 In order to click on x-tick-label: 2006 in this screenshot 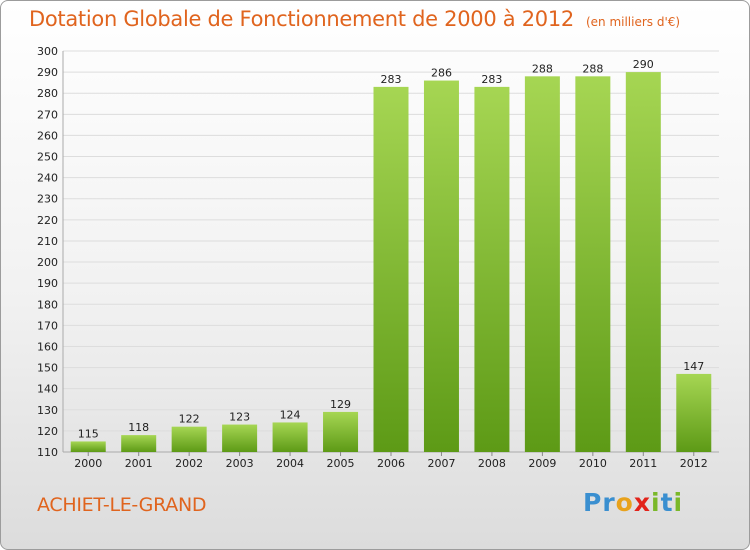, I will do `click(391, 463)`.